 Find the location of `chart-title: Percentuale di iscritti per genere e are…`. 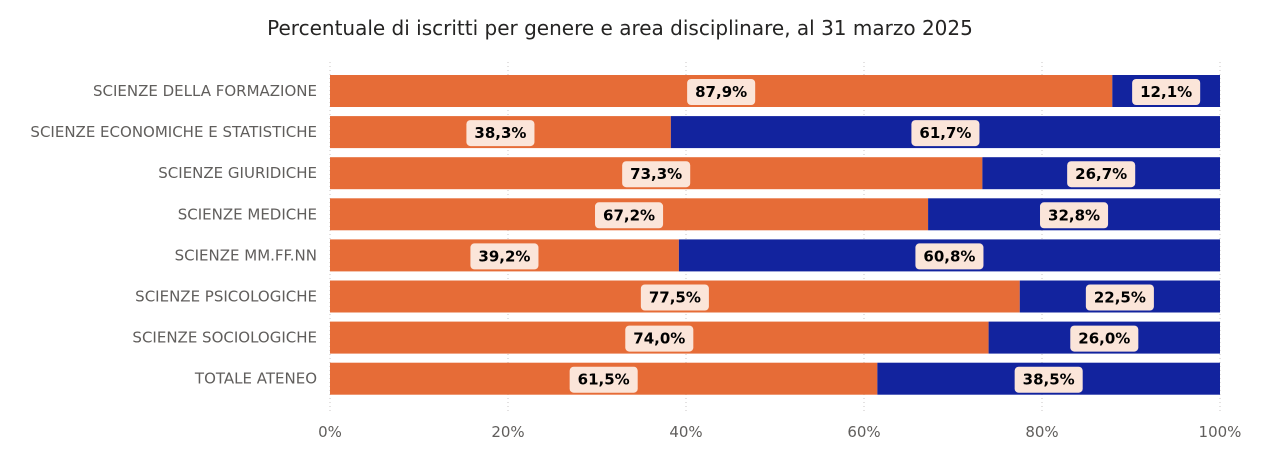

chart-title: Percentuale di iscritti per genere e are… is located at coordinates (620, 28).